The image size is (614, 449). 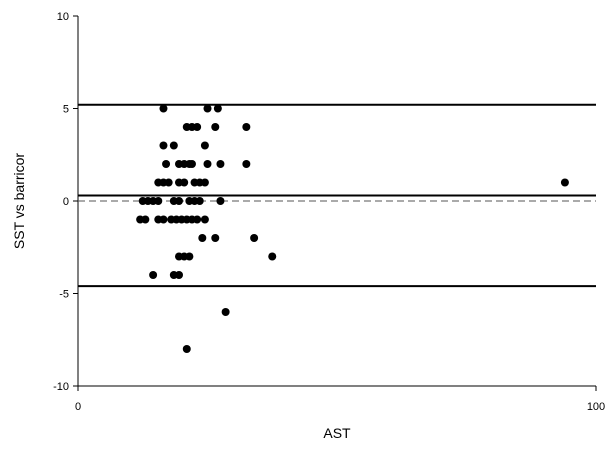 I want to click on y-axis-title: SST vs barricor, so click(x=19, y=201).